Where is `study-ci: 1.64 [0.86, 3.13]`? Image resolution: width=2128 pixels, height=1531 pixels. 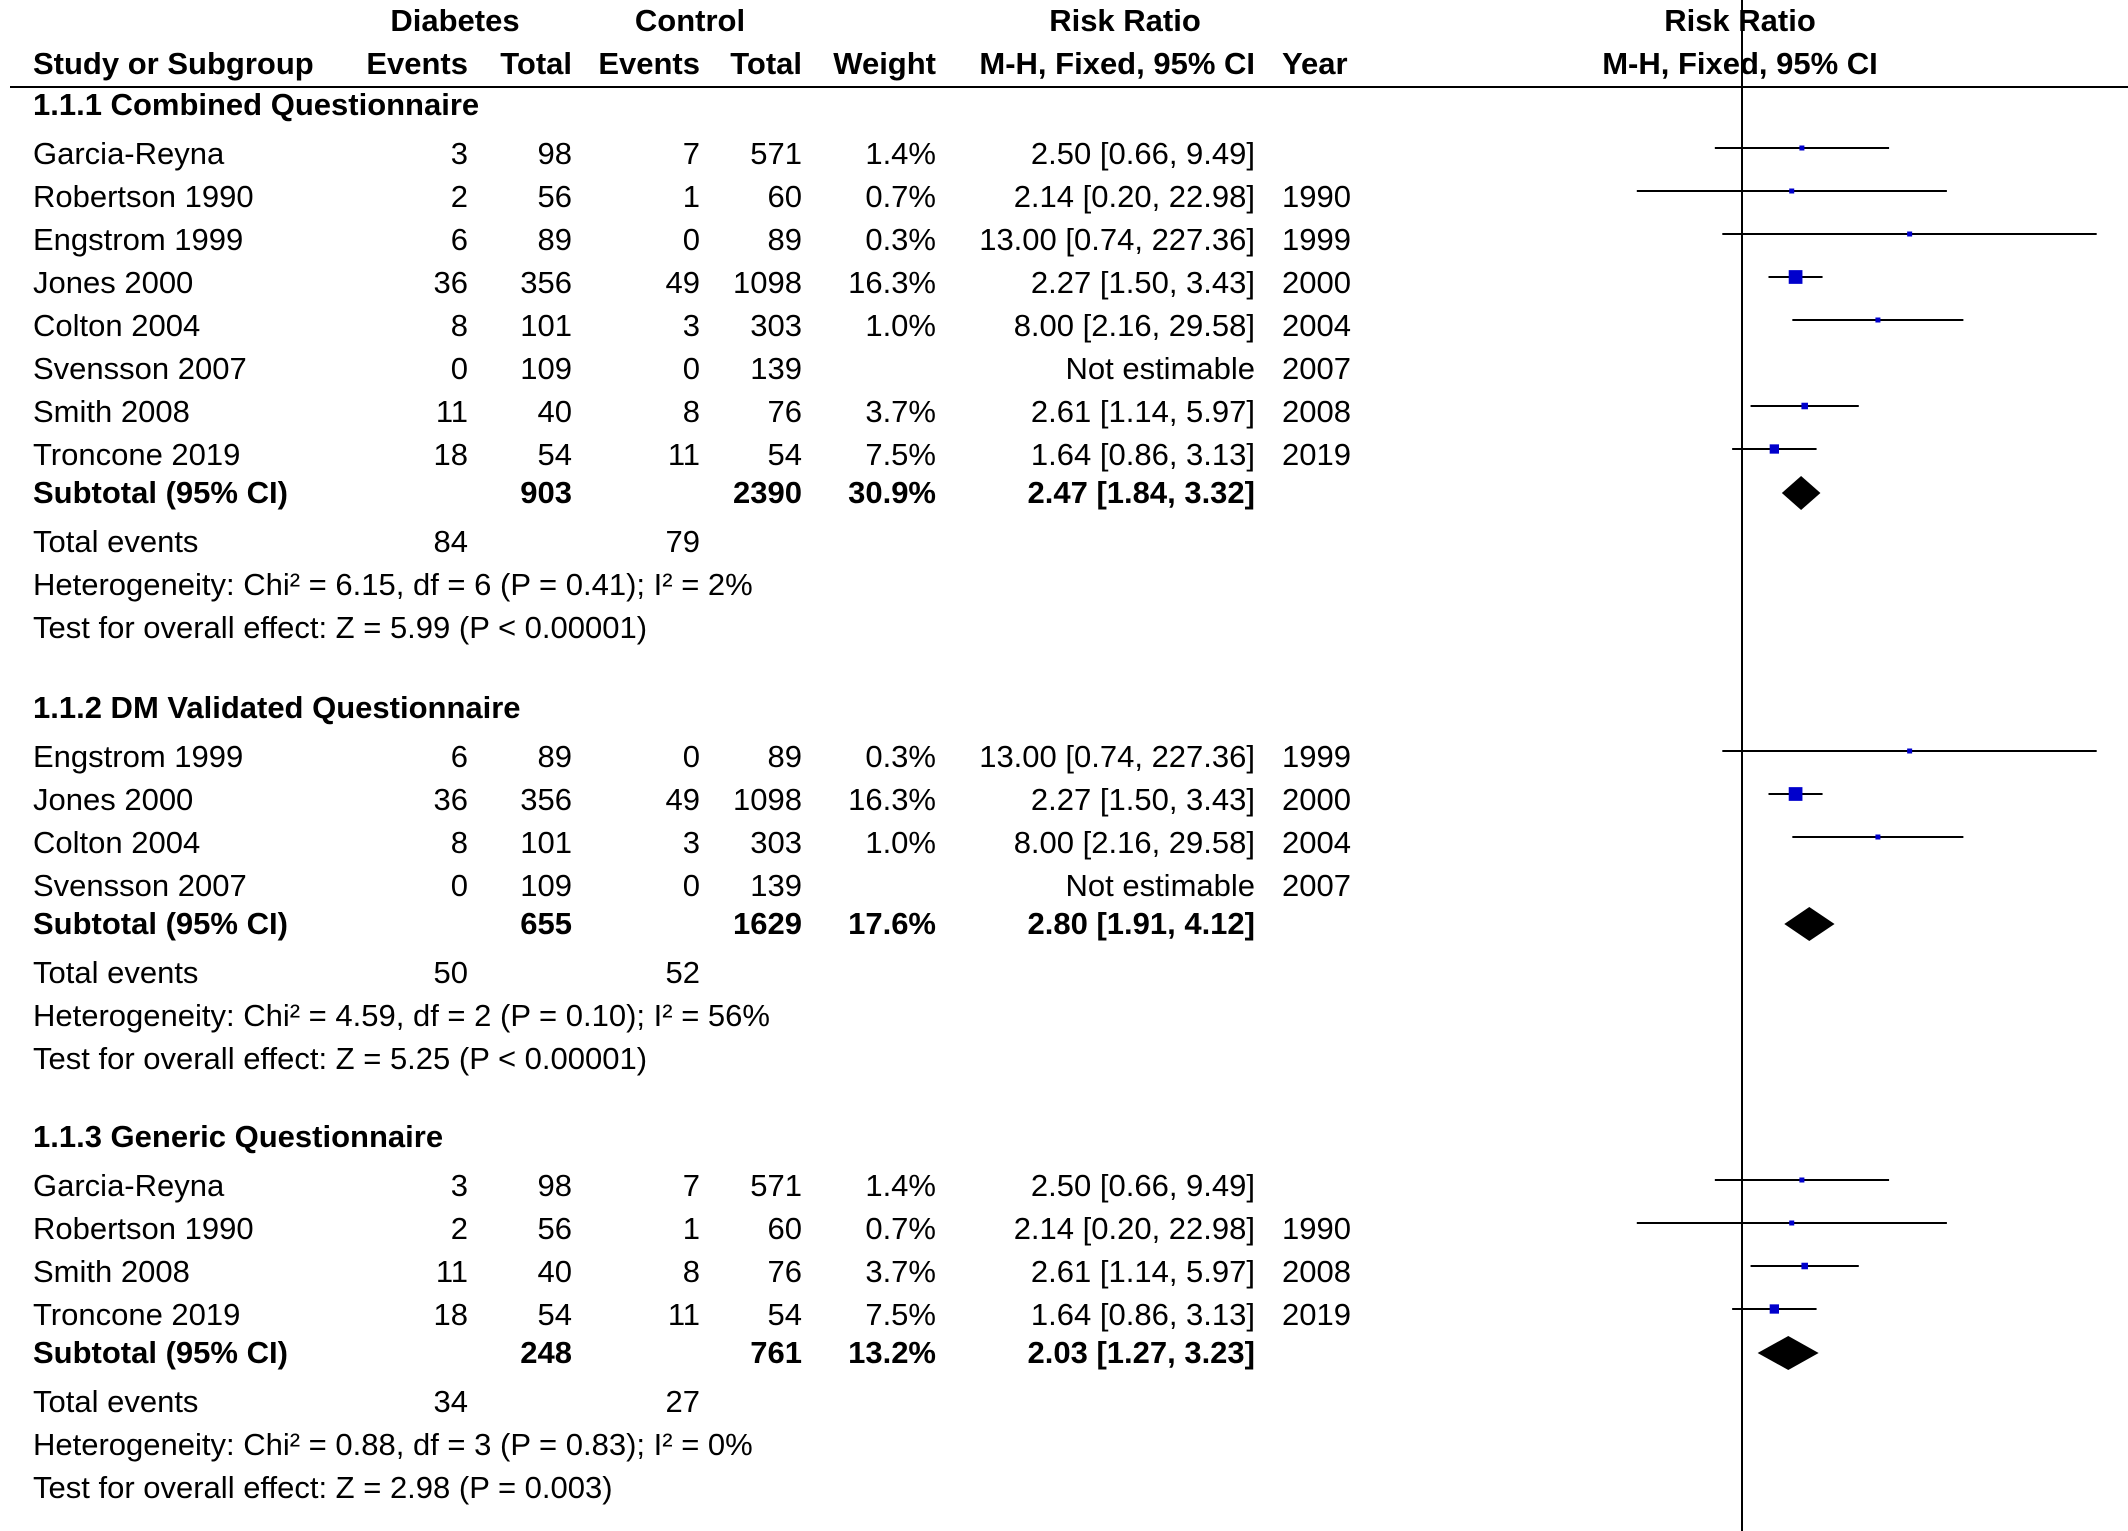 study-ci: 1.64 [0.86, 3.13] is located at coordinates (1142, 454).